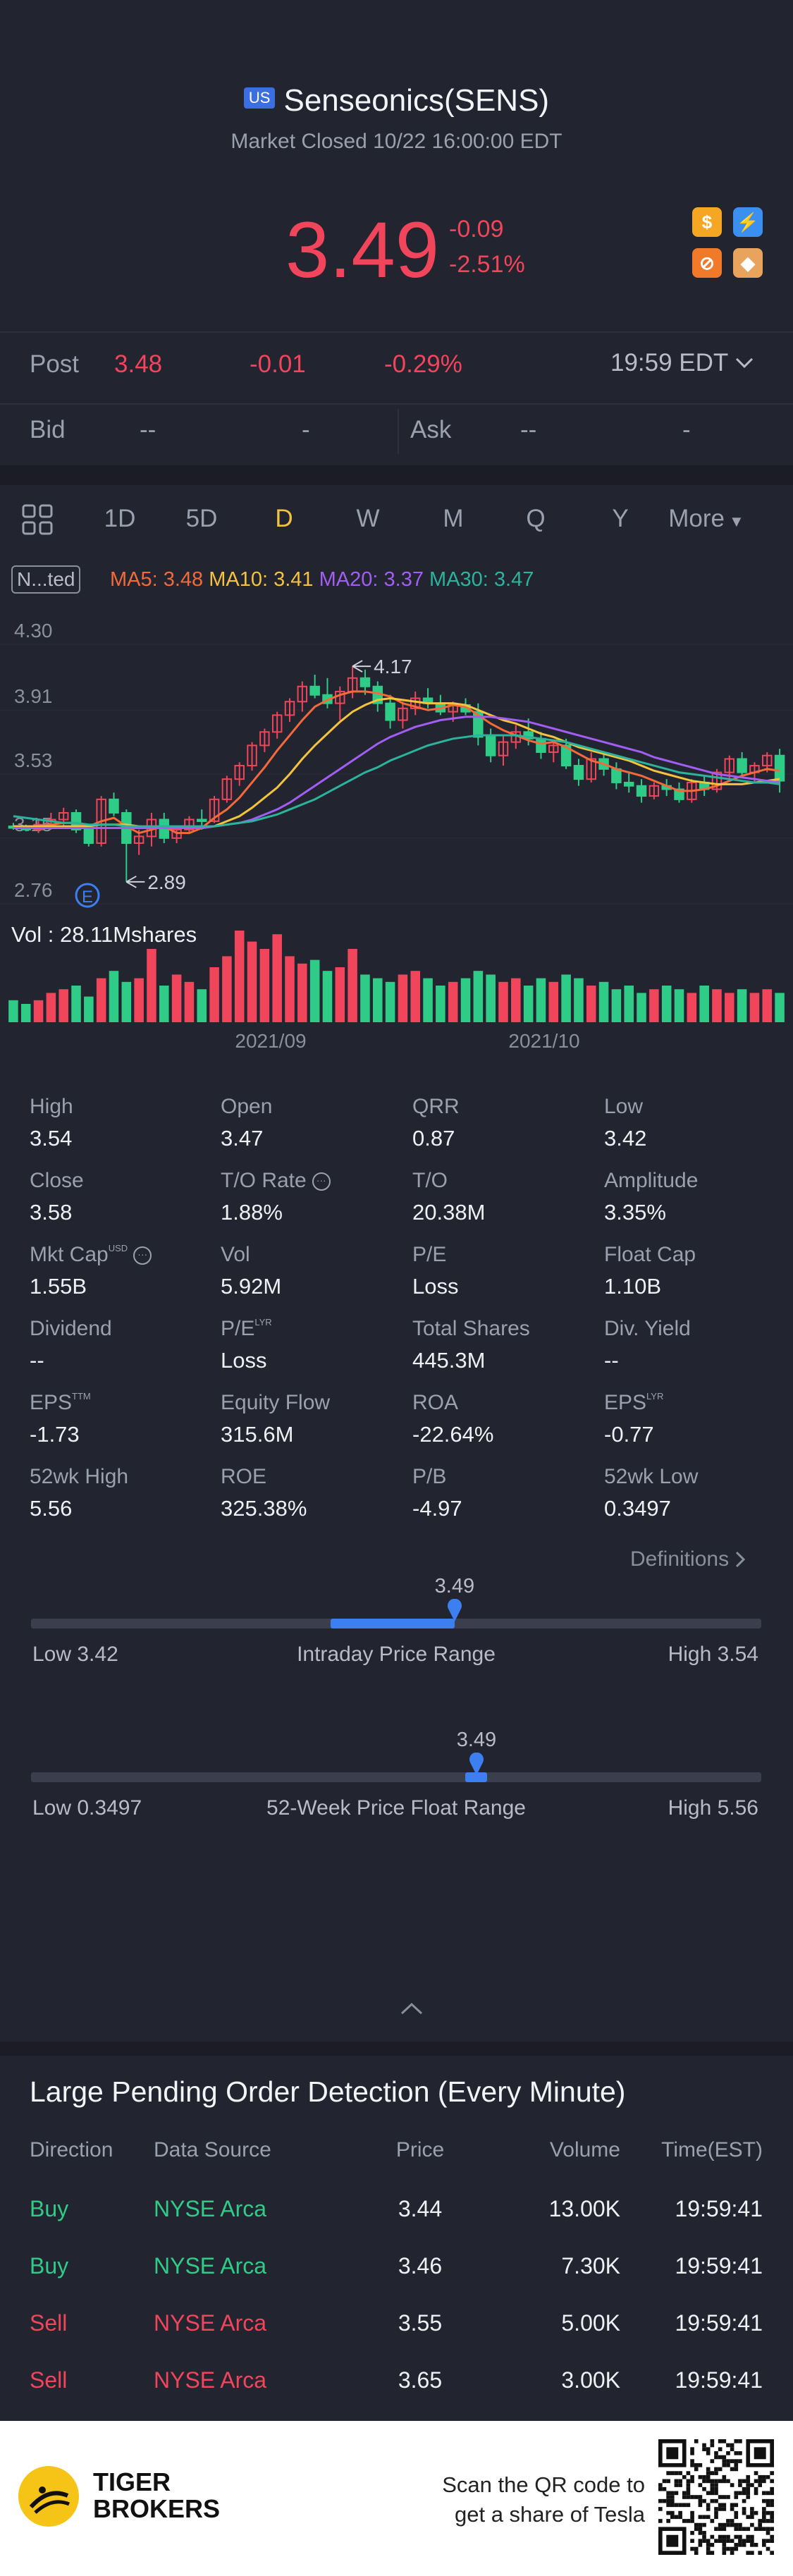  Describe the element at coordinates (312, 1107) in the screenshot. I see `stat-label: Open` at that location.